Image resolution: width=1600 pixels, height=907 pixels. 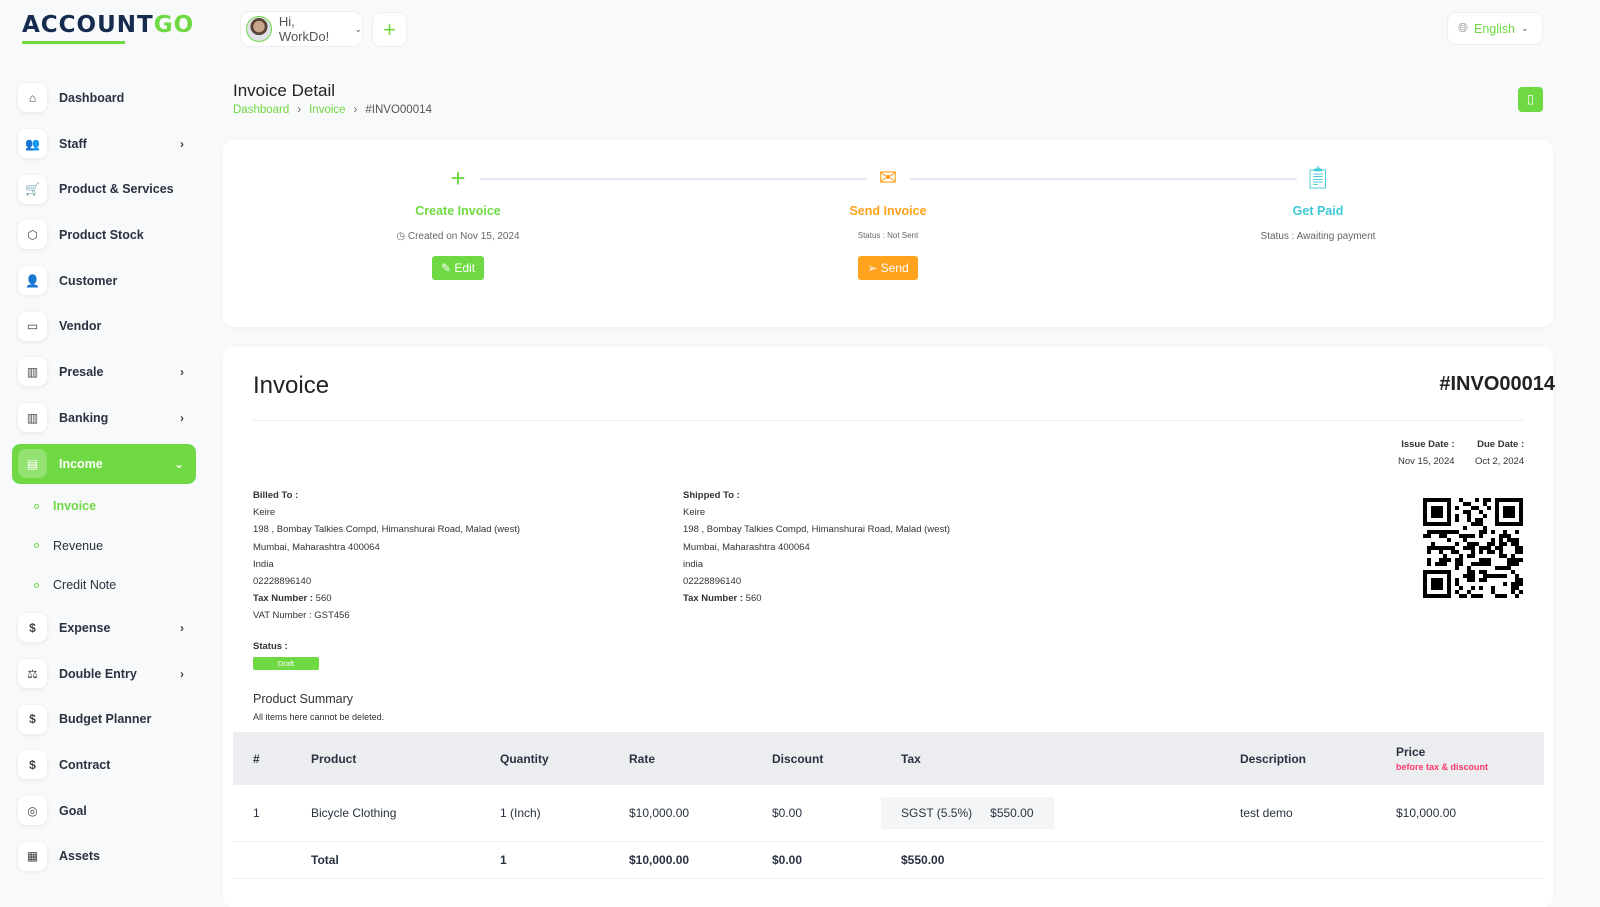 I want to click on sidebar-item-label: Banking, so click(x=84, y=417).